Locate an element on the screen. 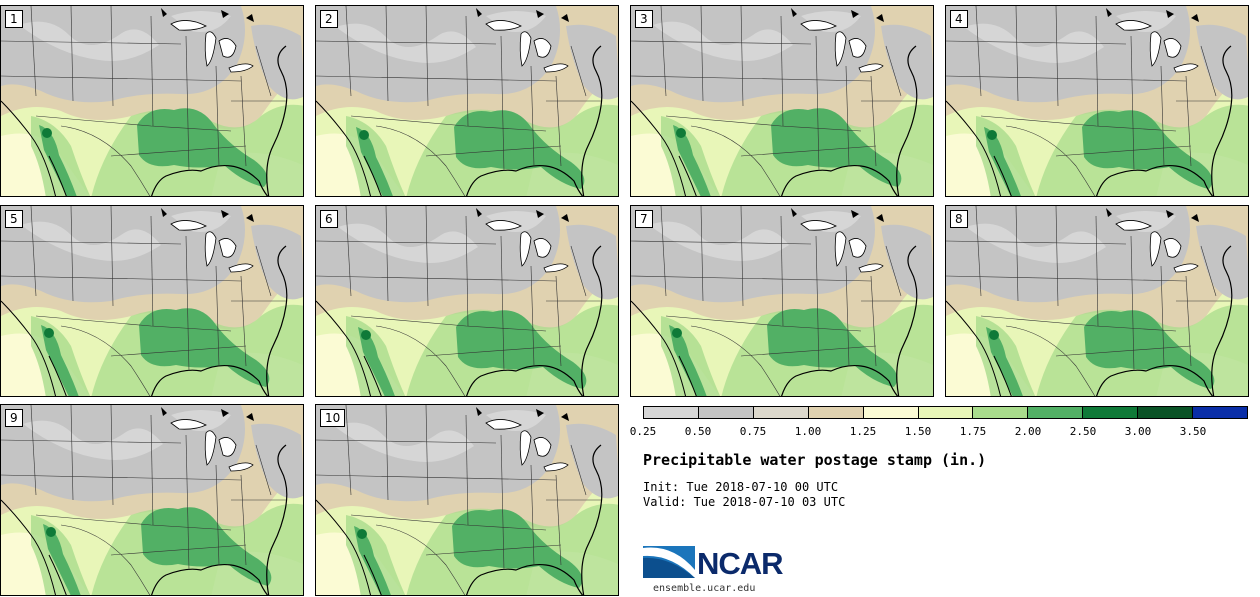  member-number: 3 is located at coordinates (644, 19).